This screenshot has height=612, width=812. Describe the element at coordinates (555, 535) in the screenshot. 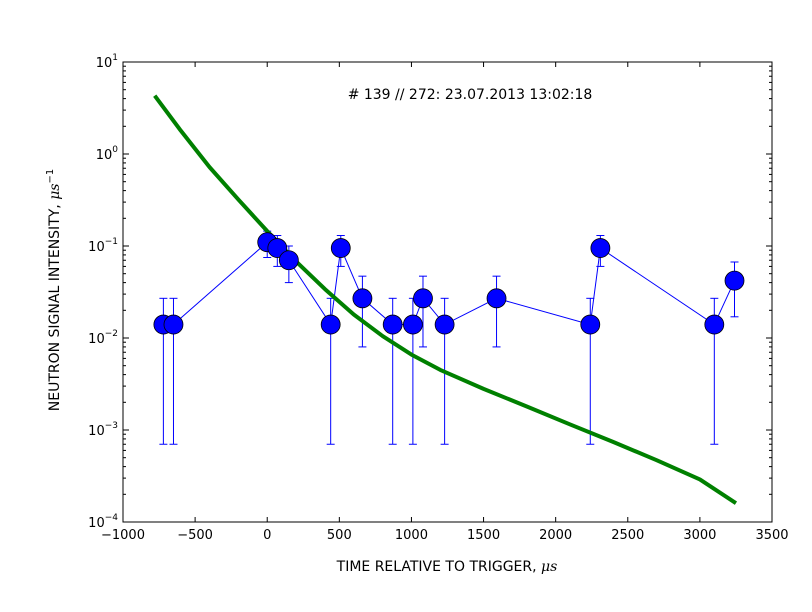

I see `x-tick-label: 2000` at that location.